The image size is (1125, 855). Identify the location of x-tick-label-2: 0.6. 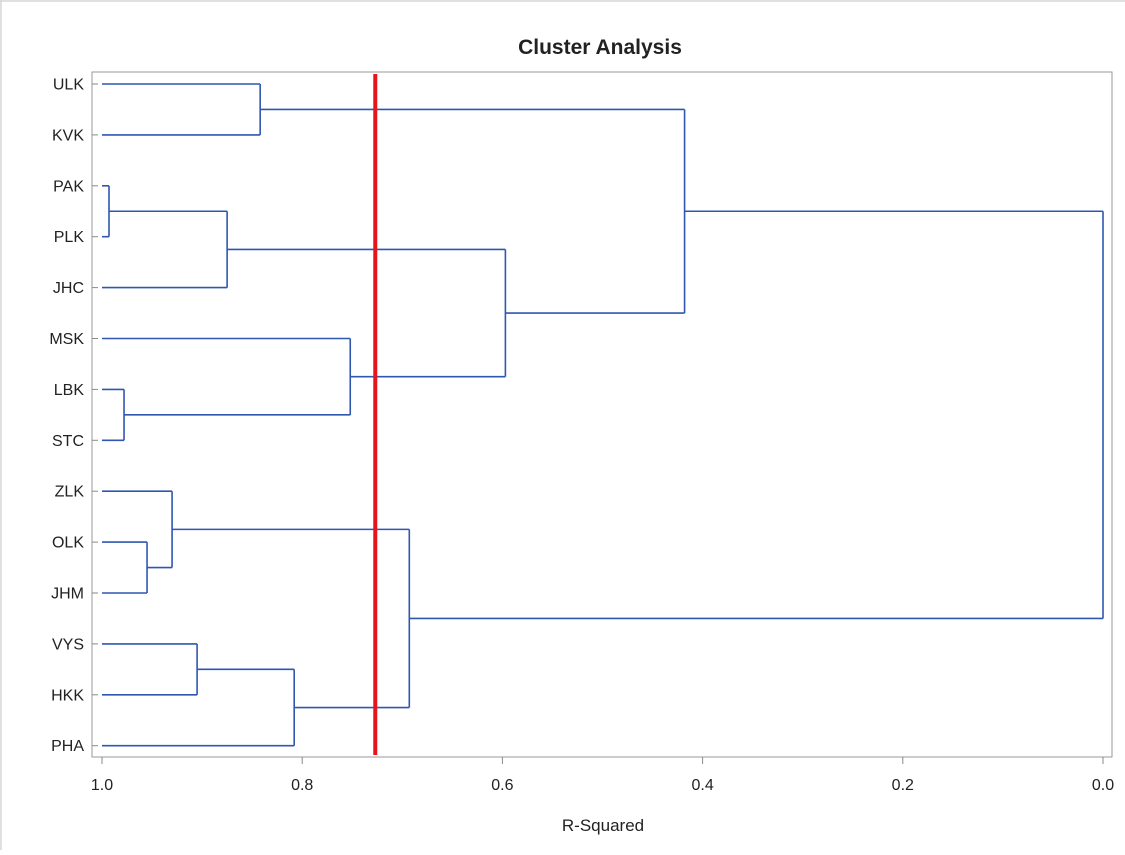
(502, 785).